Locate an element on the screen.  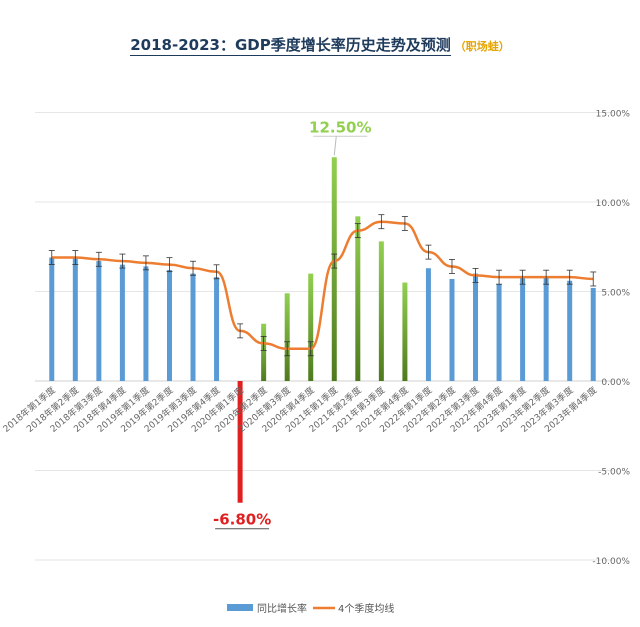
legend-label-line: 4个季度均线 is located at coordinates (366, 608).